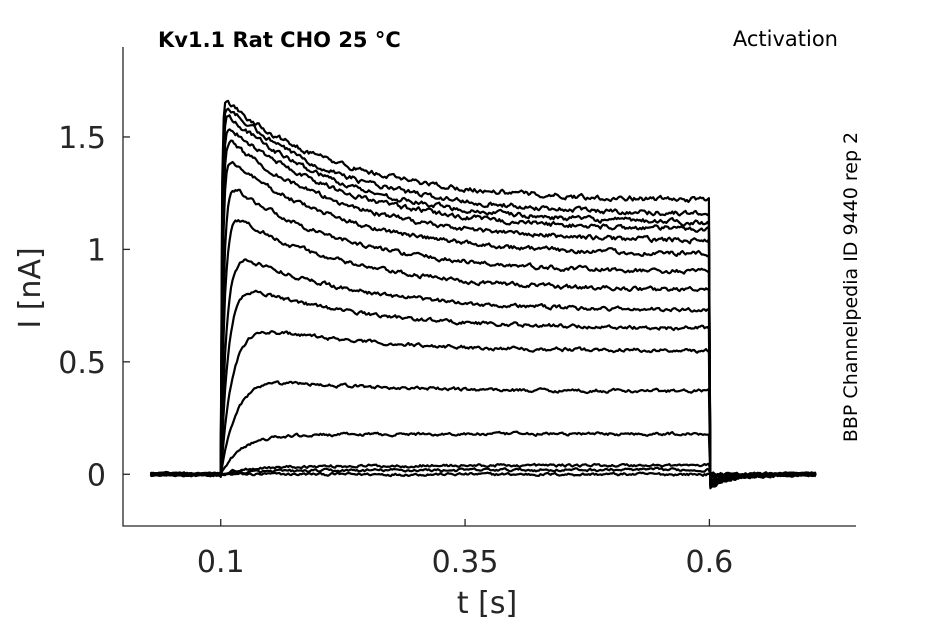  I want to click on y-axis-ticks: 0 0.5 1 1.5, so click(94, 307).